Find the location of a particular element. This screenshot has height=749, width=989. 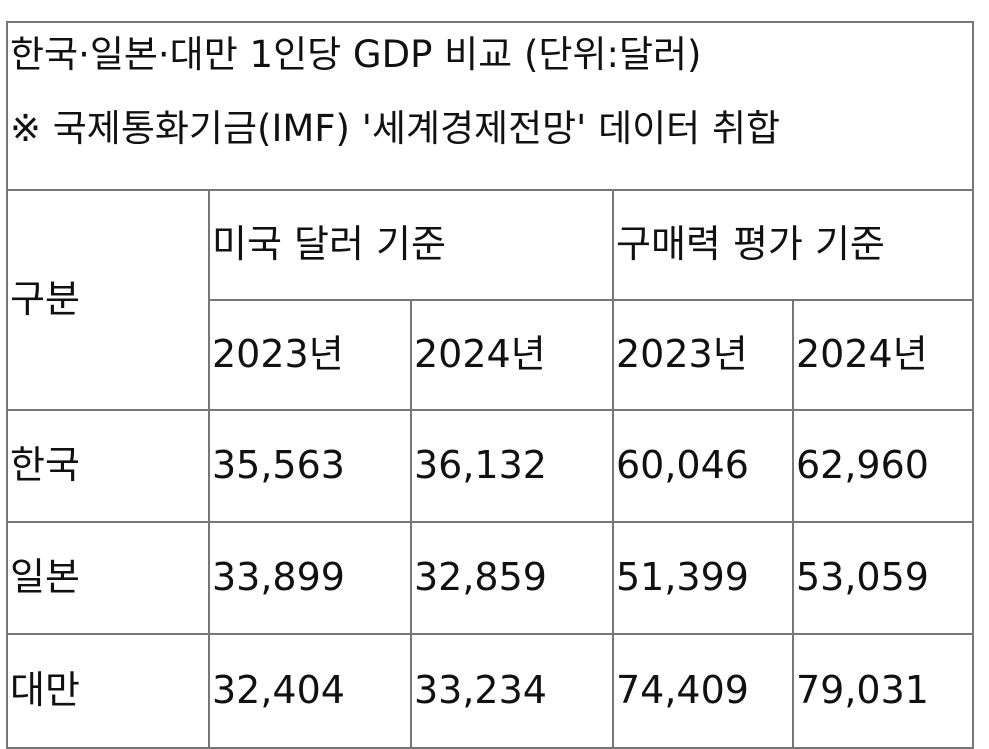

header-usd-group: 미국 달러 기준 is located at coordinates (411, 245).